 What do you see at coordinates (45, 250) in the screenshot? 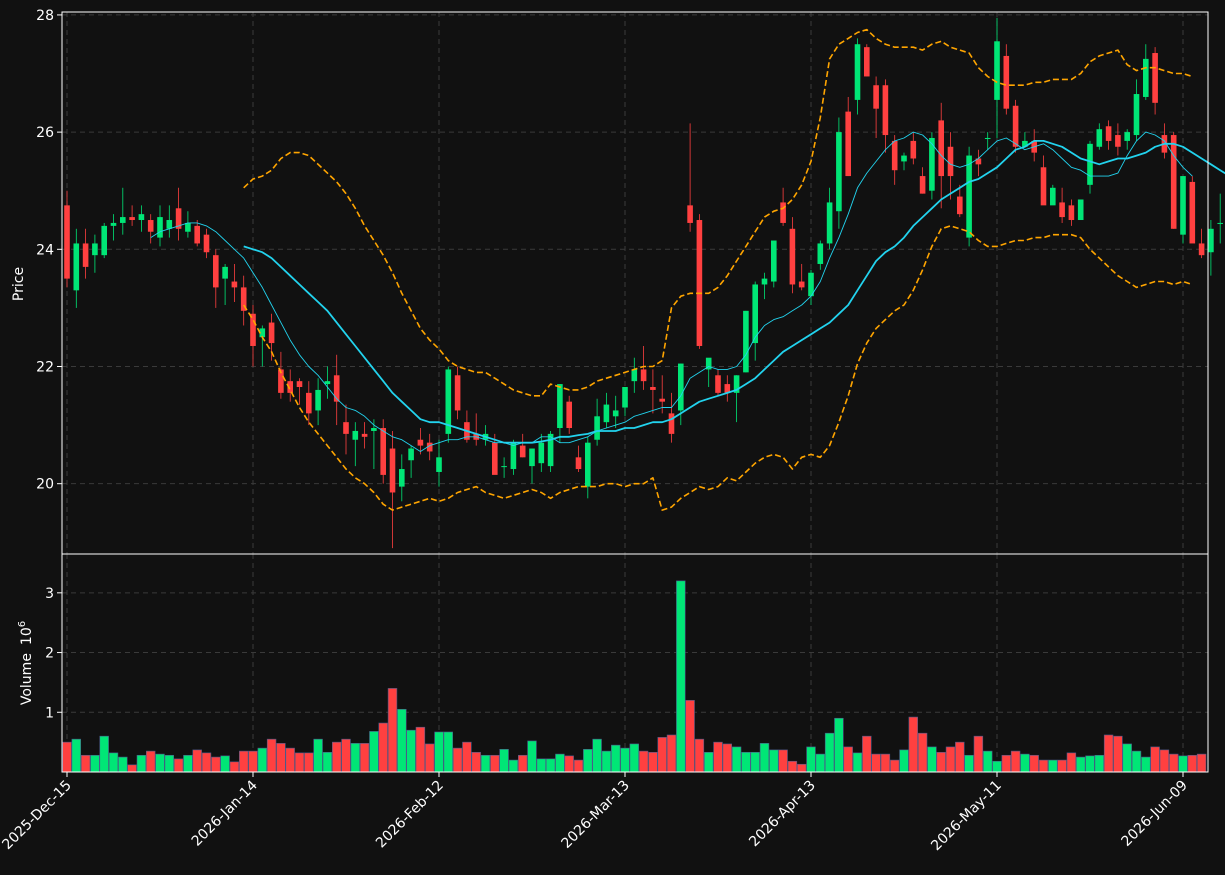
I see `y-tick-label: 24` at bounding box center [45, 250].